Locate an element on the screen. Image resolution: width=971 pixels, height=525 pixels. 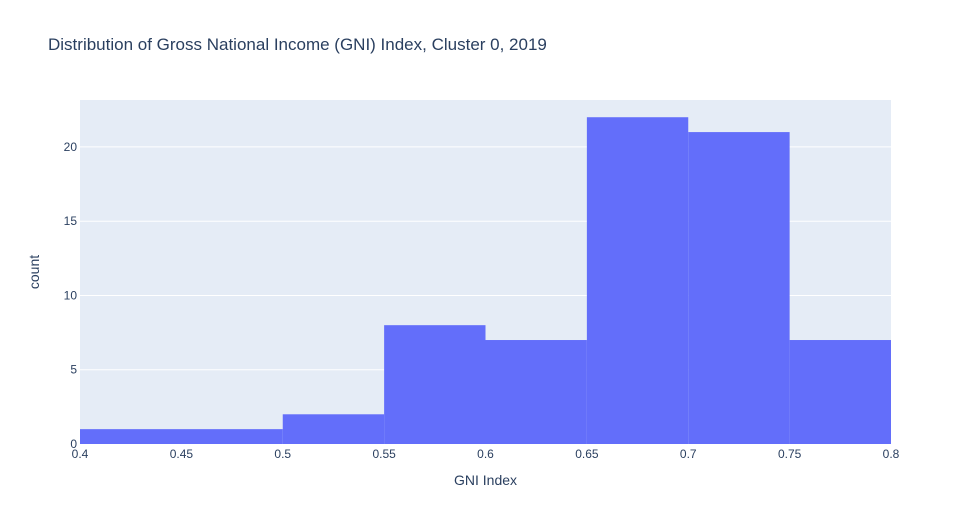
x-axis-ticks: 0.4 0.45 0.5 0.55 0.6 0.65 0.7 0.75 0.8 is located at coordinates (486, 454).